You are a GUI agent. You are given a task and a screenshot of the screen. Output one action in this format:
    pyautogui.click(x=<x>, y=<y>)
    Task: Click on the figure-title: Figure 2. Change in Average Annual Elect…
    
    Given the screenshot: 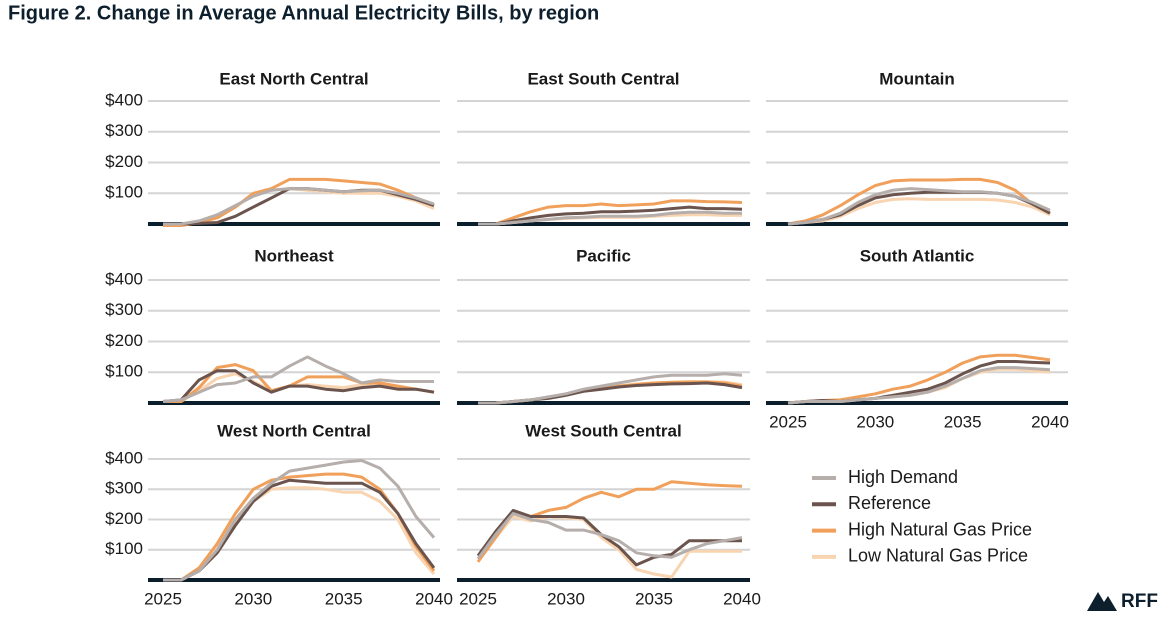 What is the action you would take?
    pyautogui.click(x=303, y=13)
    